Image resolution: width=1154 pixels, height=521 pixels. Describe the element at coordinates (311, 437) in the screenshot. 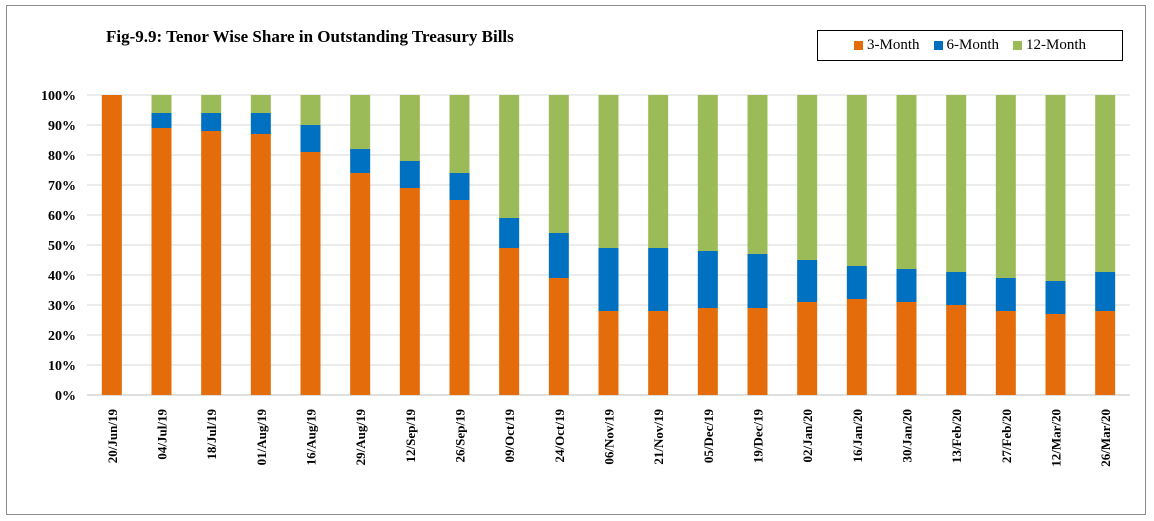

I see `x-tick-label: 16/Aug/19` at that location.